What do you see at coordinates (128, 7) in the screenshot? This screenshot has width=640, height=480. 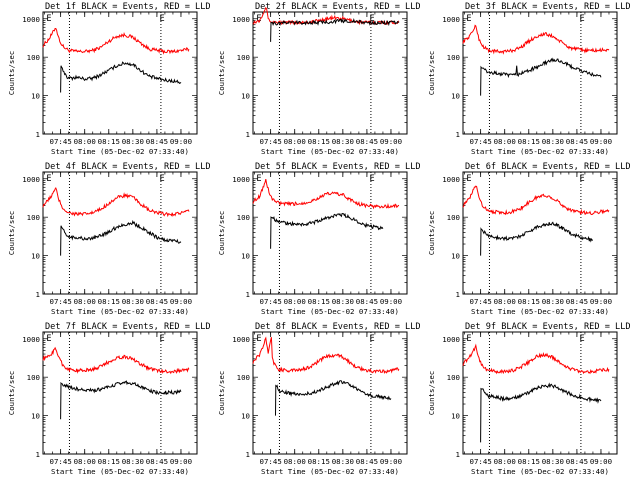 I see `panel-title: Det 1f BLACK = Events, RED = LLD` at bounding box center [128, 7].